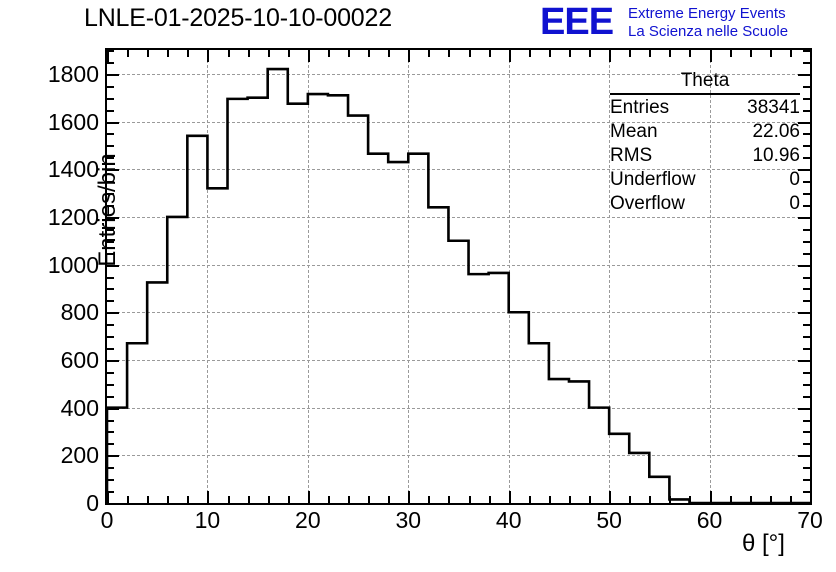 The height and width of the screenshot is (572, 836). What do you see at coordinates (73, 169) in the screenshot?
I see `y-axis-tick-label: 1400` at bounding box center [73, 169].